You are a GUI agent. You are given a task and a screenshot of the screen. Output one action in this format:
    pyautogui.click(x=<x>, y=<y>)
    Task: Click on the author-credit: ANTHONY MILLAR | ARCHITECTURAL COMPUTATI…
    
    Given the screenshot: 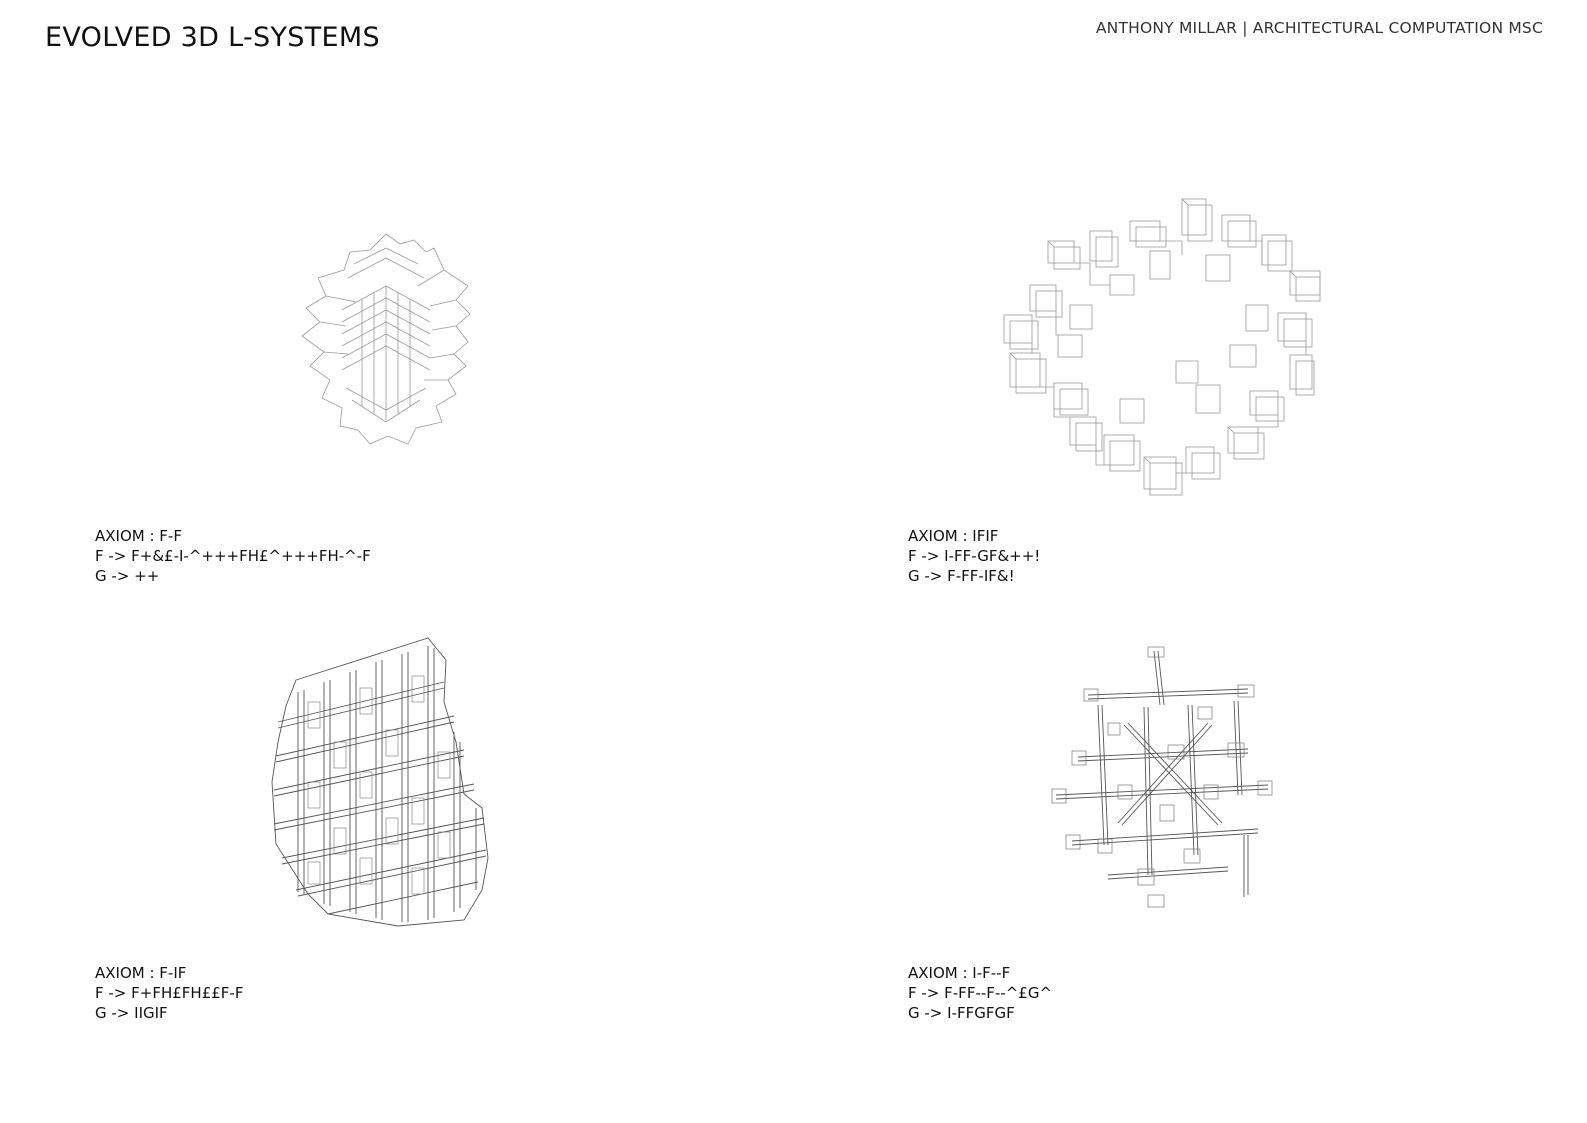 What is the action you would take?
    pyautogui.click(x=1319, y=28)
    